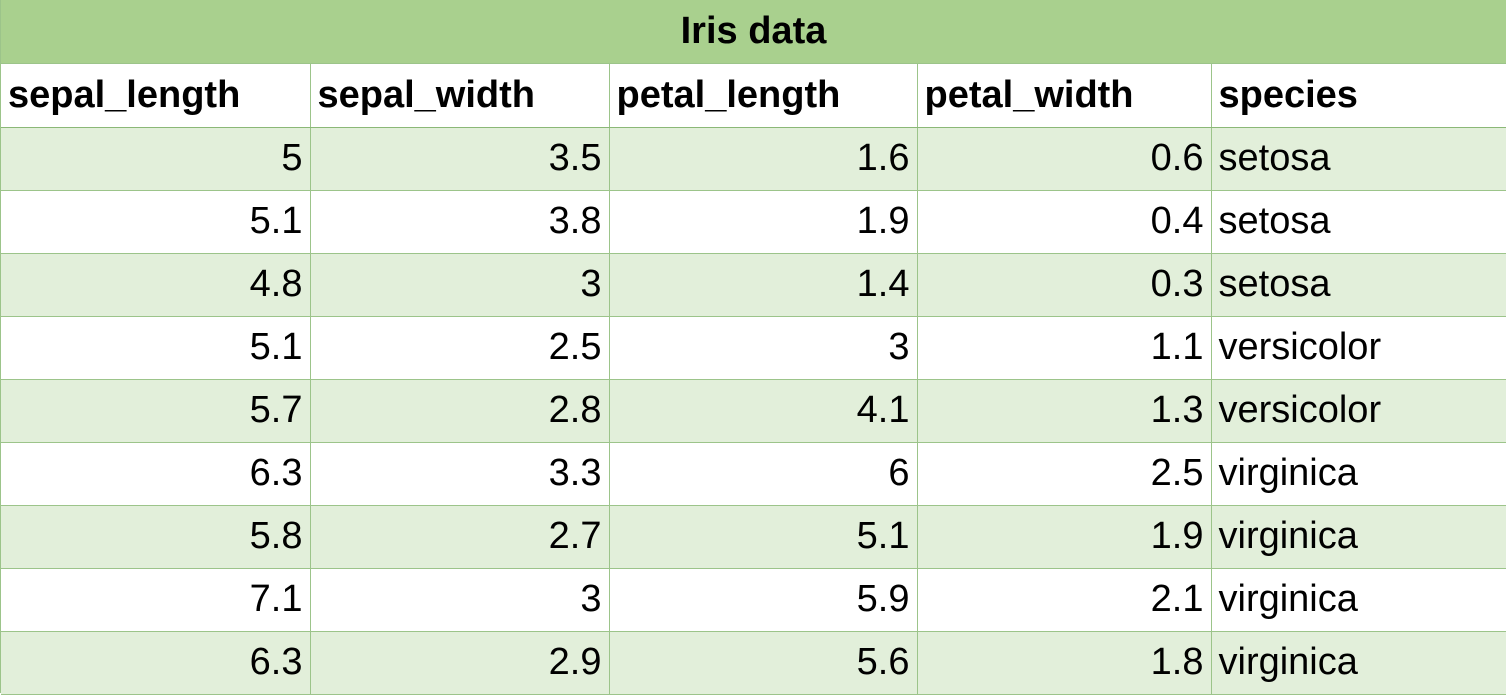 The height and width of the screenshot is (695, 1506). What do you see at coordinates (1063, 411) in the screenshot?
I see `cell-petal-width: 1.3` at bounding box center [1063, 411].